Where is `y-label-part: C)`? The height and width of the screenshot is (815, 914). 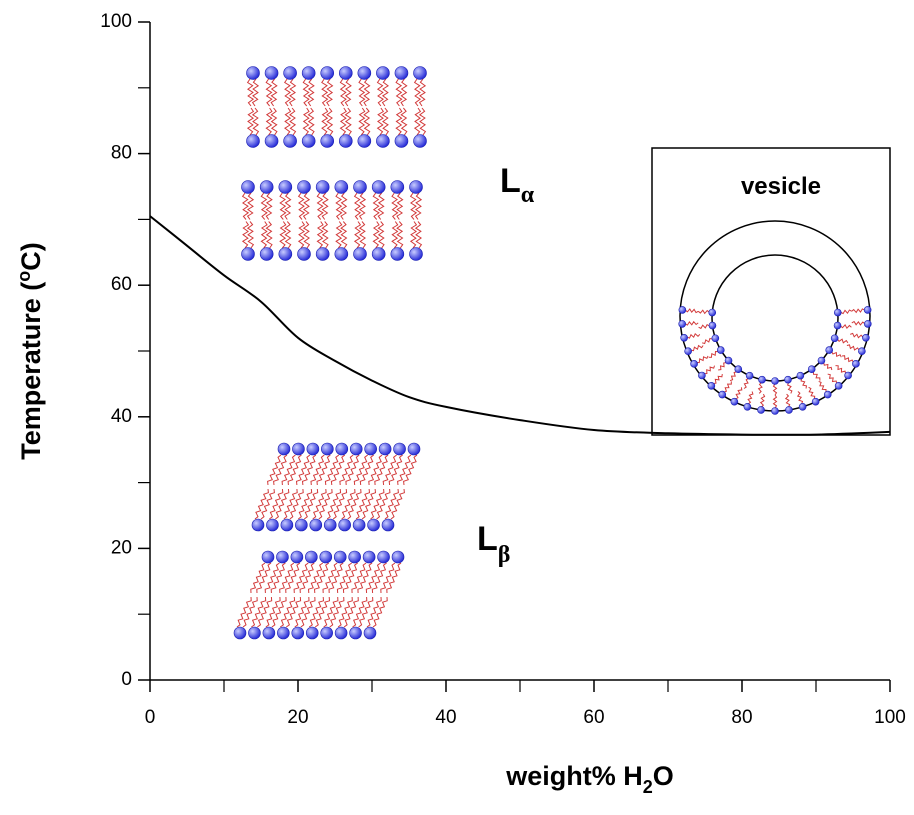 y-label-part: C) is located at coordinates (31, 256).